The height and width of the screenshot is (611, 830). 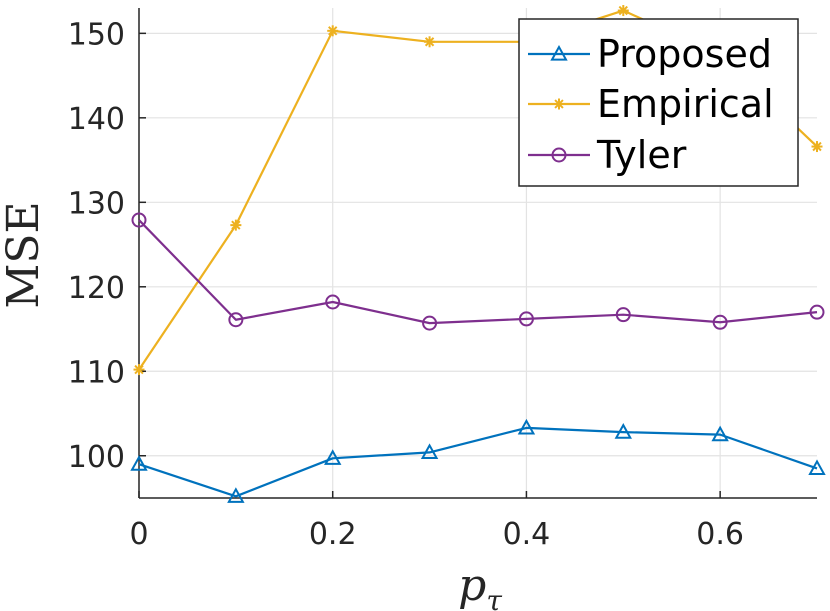 I want to click on x-tick-label: 0.6, so click(x=720, y=534).